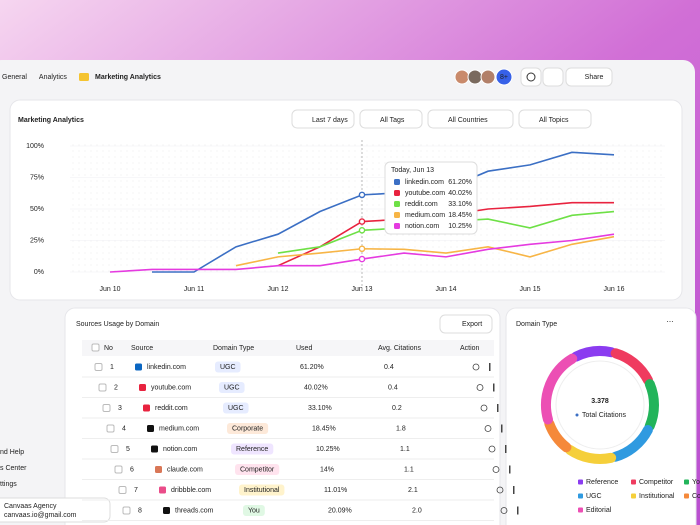 This screenshot has width=700, height=525. Describe the element at coordinates (257, 469) in the screenshot. I see `domain-type: Competitor` at that location.